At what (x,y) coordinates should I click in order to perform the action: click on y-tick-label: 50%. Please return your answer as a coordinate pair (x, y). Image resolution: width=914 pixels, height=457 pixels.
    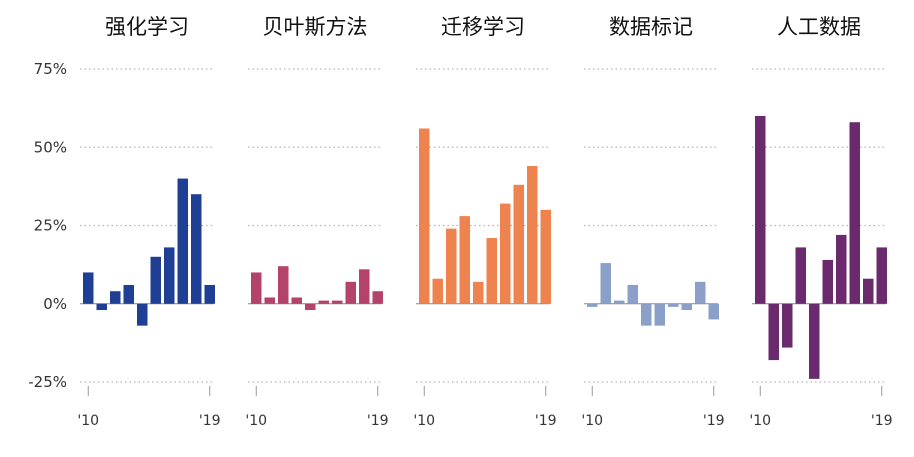
    Looking at the image, I should click on (50, 147).